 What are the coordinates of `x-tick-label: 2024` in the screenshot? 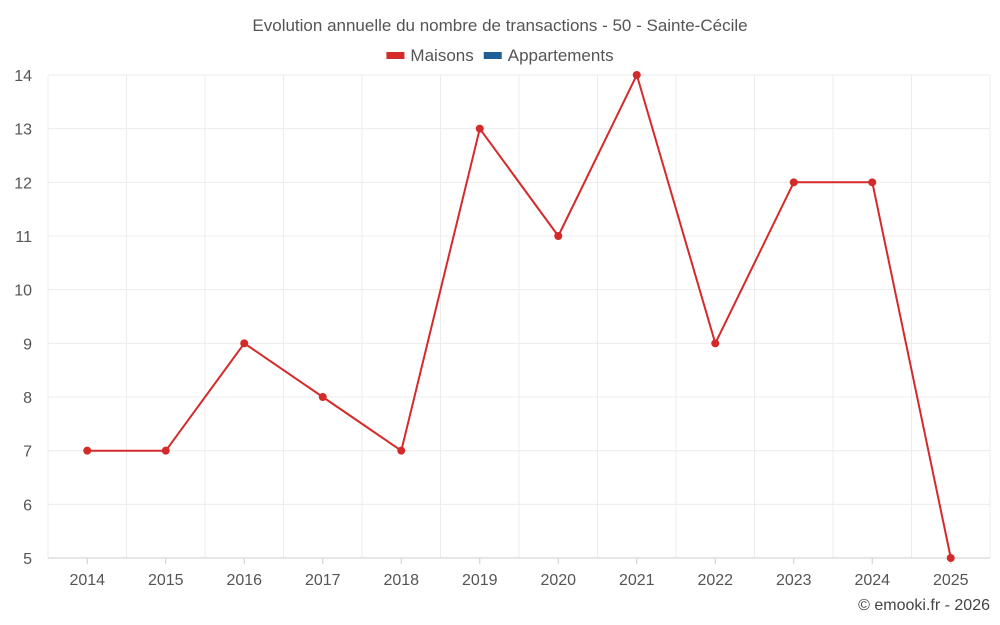 It's located at (872, 580).